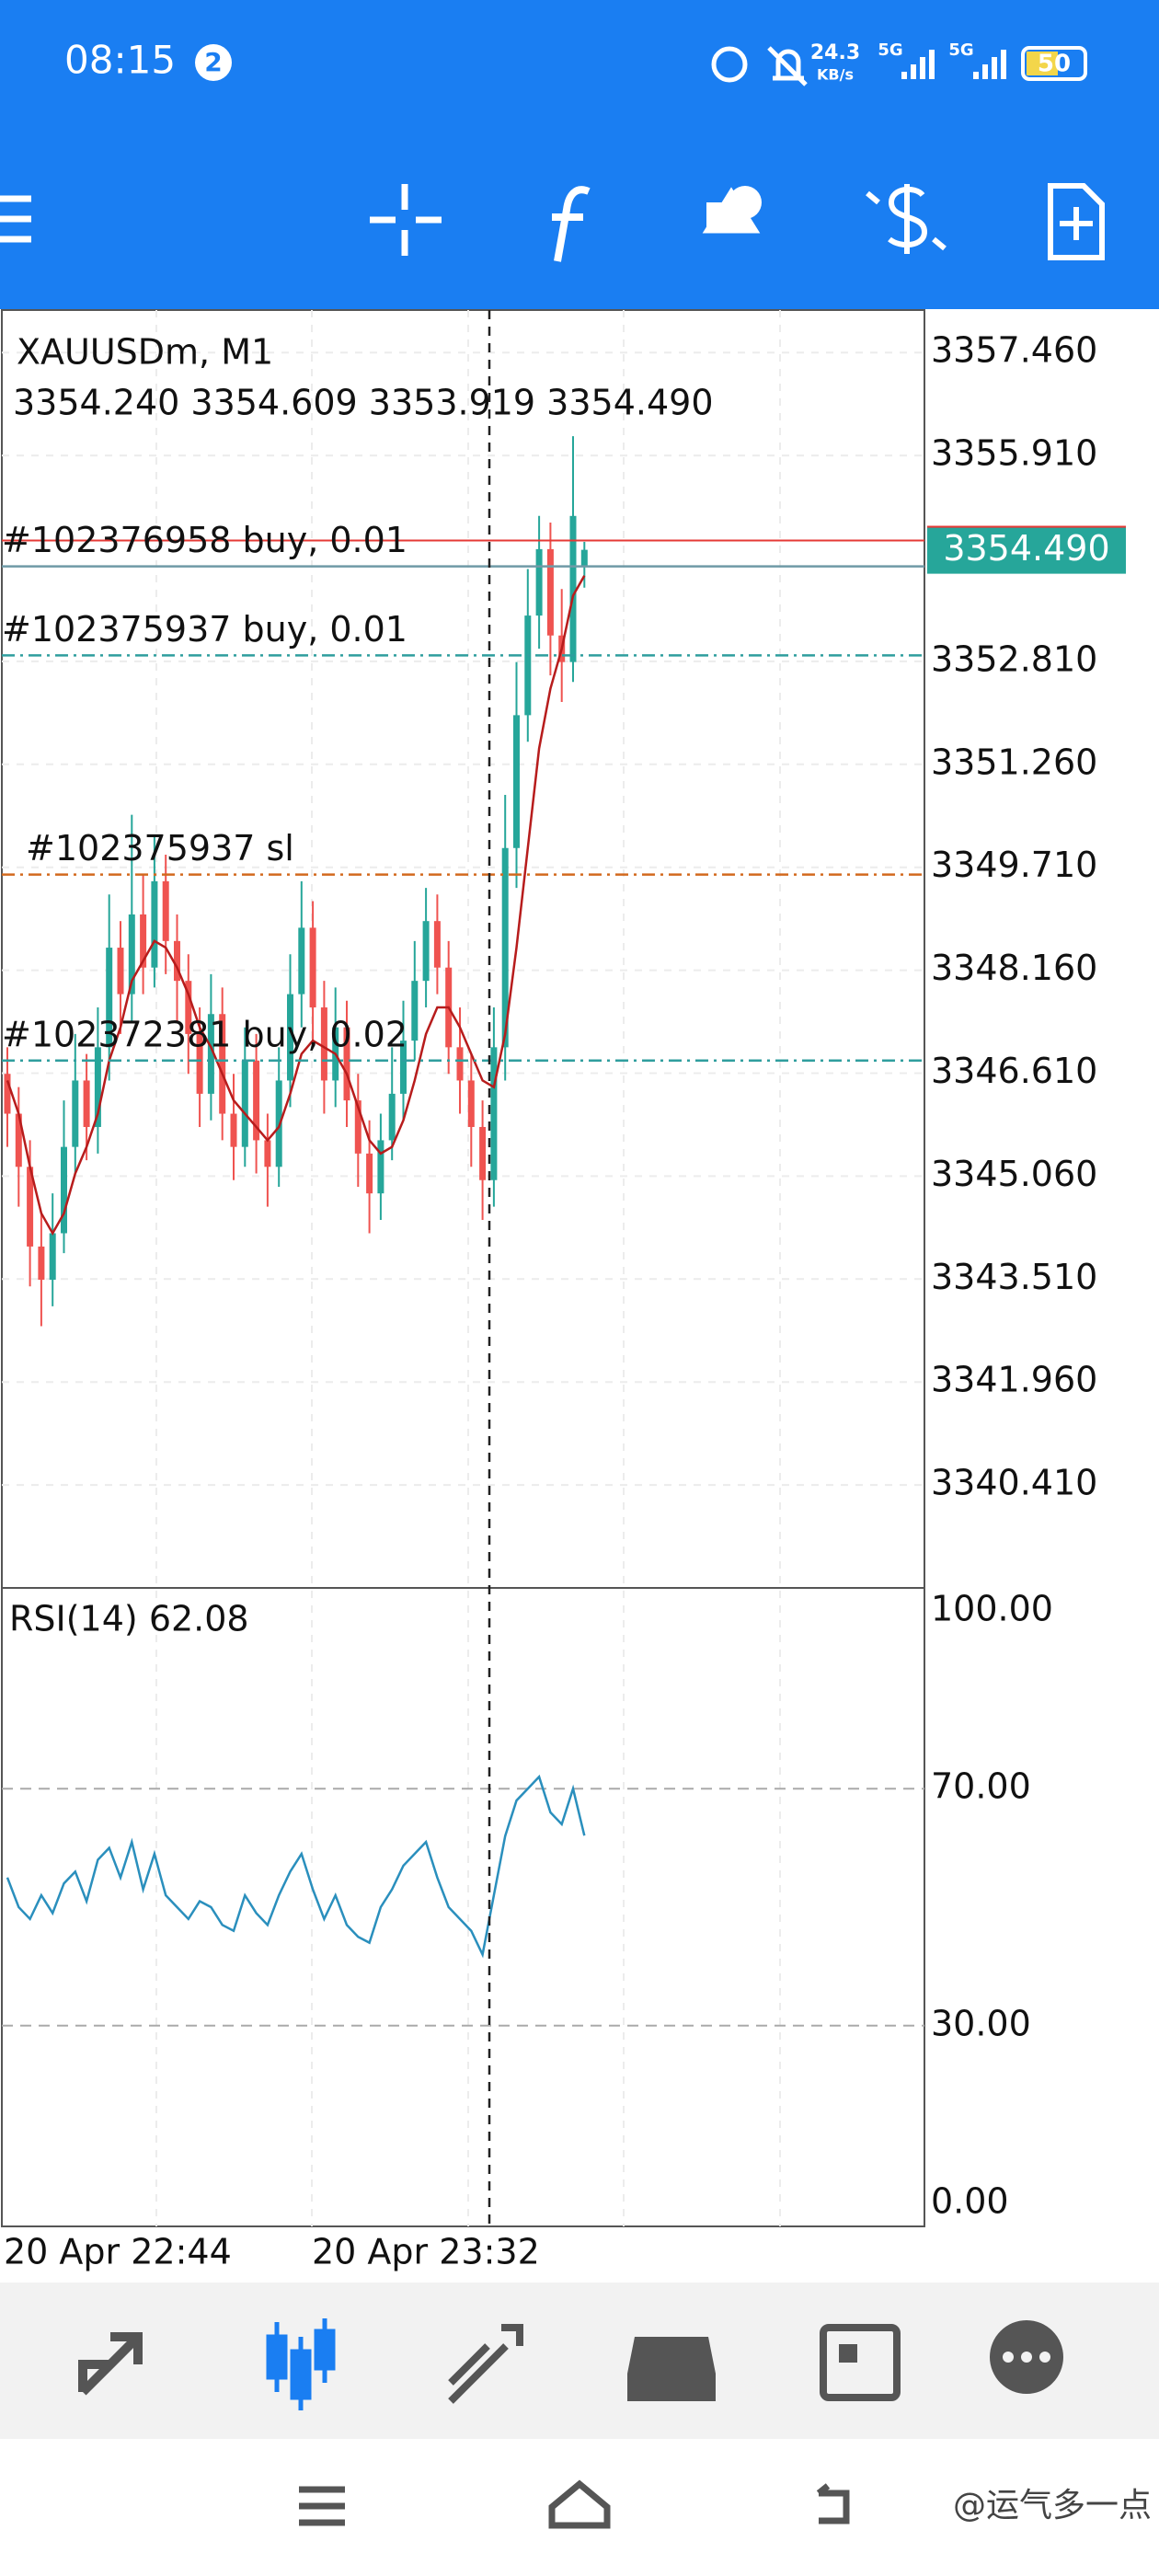 The height and width of the screenshot is (2576, 1159). Describe the element at coordinates (1014, 1483) in the screenshot. I see `price-tick-label: 3340.410` at that location.